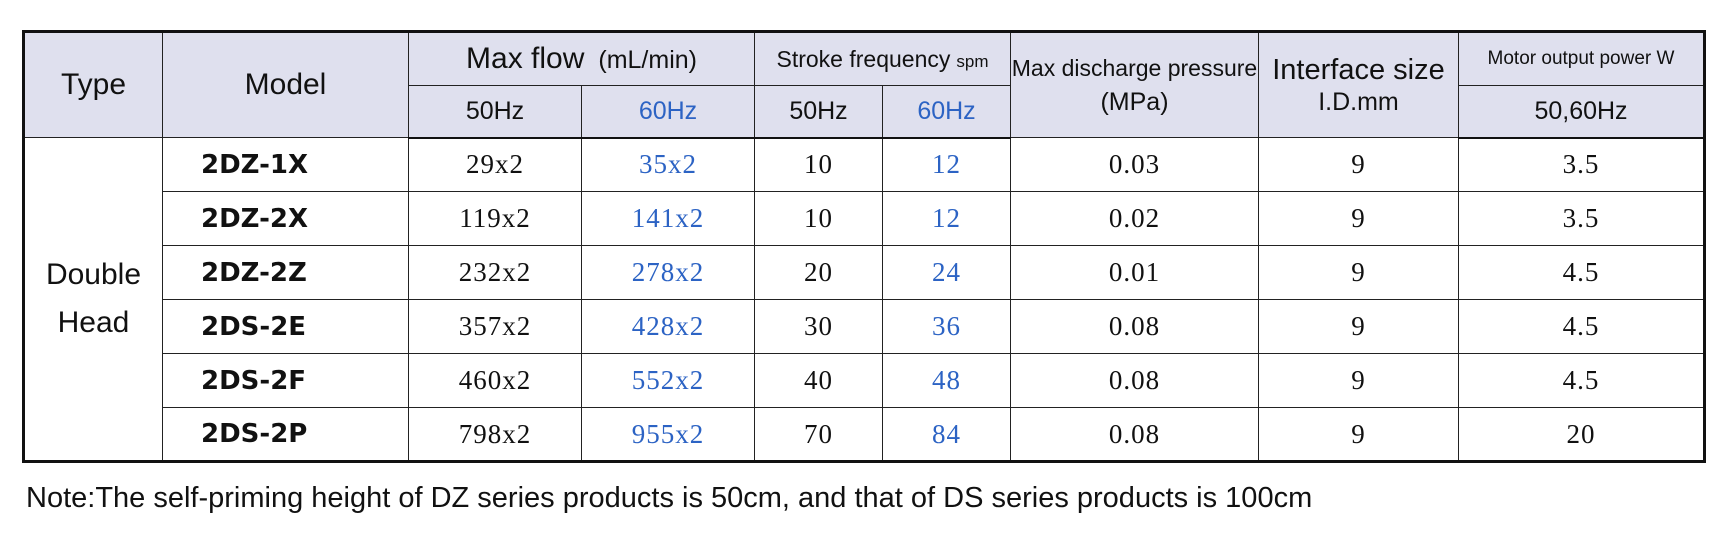  What do you see at coordinates (93, 299) in the screenshot?
I see `type-group-cell: Double Head` at bounding box center [93, 299].